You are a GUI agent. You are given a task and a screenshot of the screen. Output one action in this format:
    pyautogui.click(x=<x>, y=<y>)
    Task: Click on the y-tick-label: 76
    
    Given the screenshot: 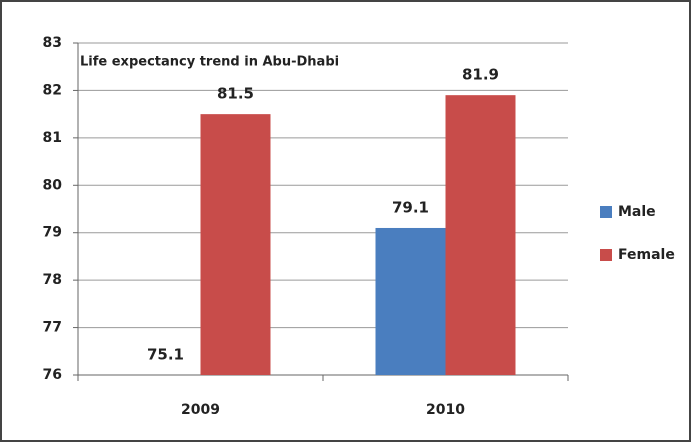 What is the action you would take?
    pyautogui.click(x=52, y=375)
    